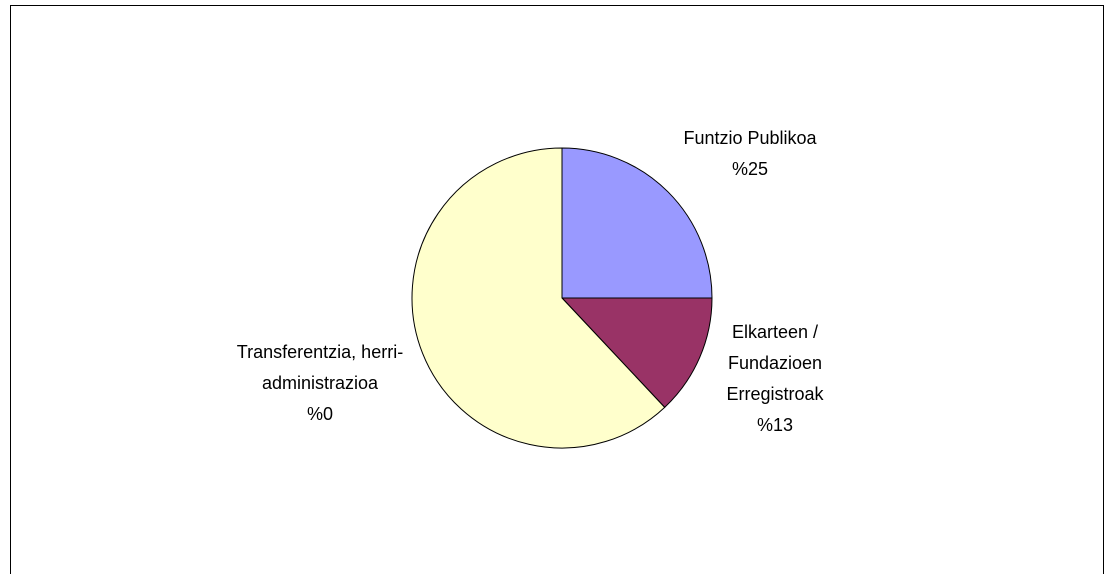 The height and width of the screenshot is (574, 1114). What do you see at coordinates (750, 137) in the screenshot?
I see `slice-name: Funtzio Publikoa` at bounding box center [750, 137].